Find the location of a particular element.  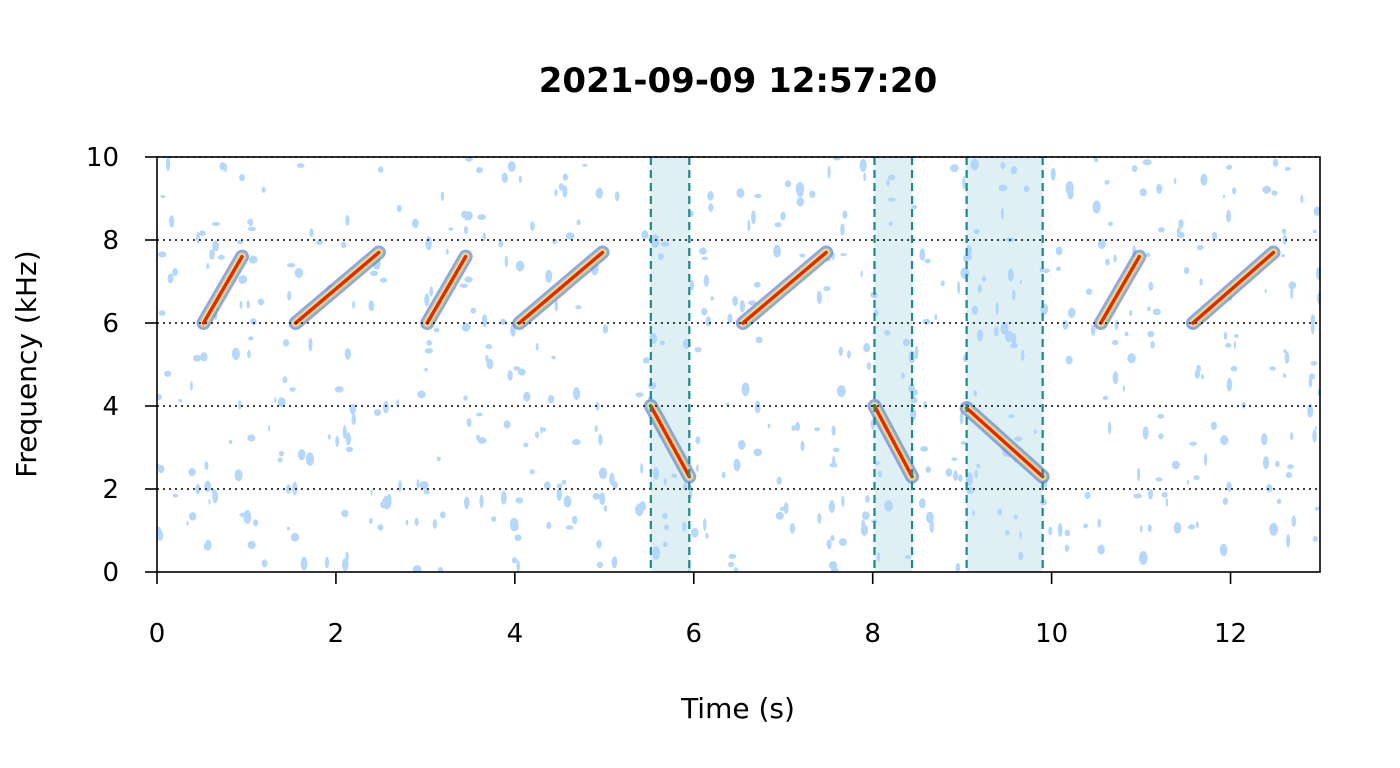

highlight-band is located at coordinates (893, 364).